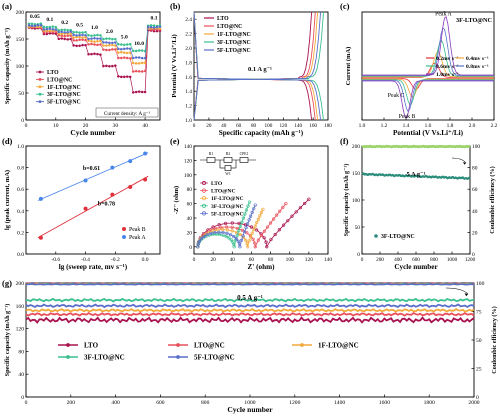 This screenshot has height=418, width=500. I want to click on x-tick-label: 120, so click(309, 260).